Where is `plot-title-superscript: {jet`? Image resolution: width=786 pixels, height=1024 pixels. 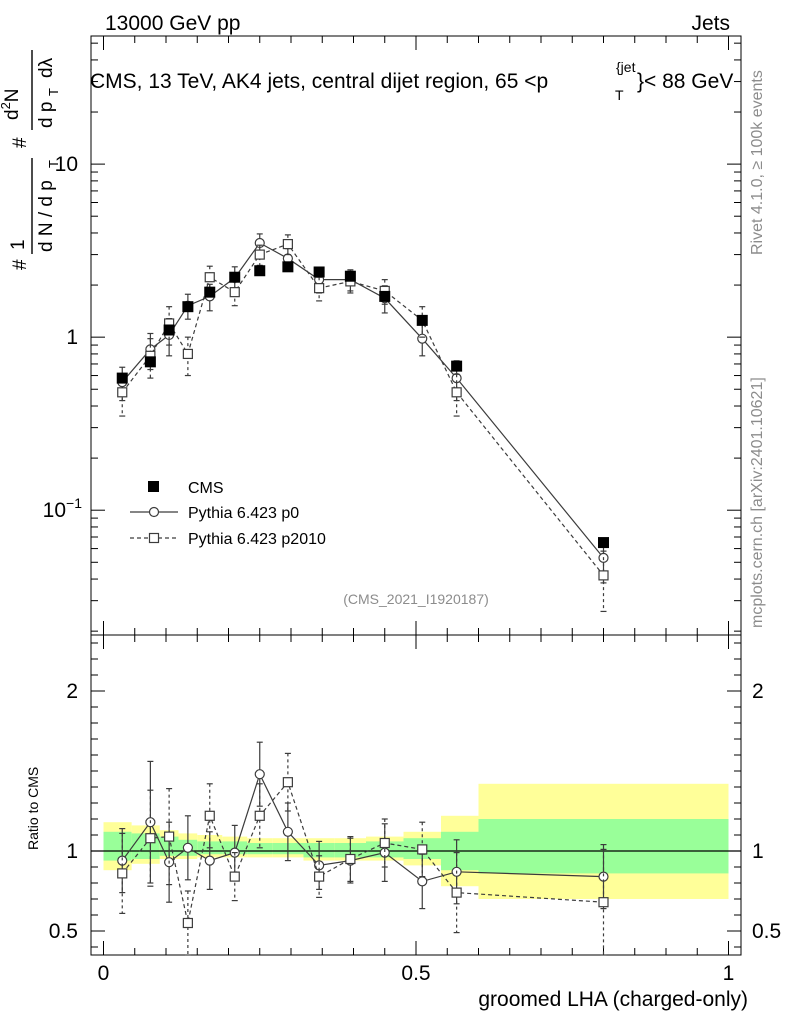
plot-title-superscript: {jet is located at coordinates (626, 67).